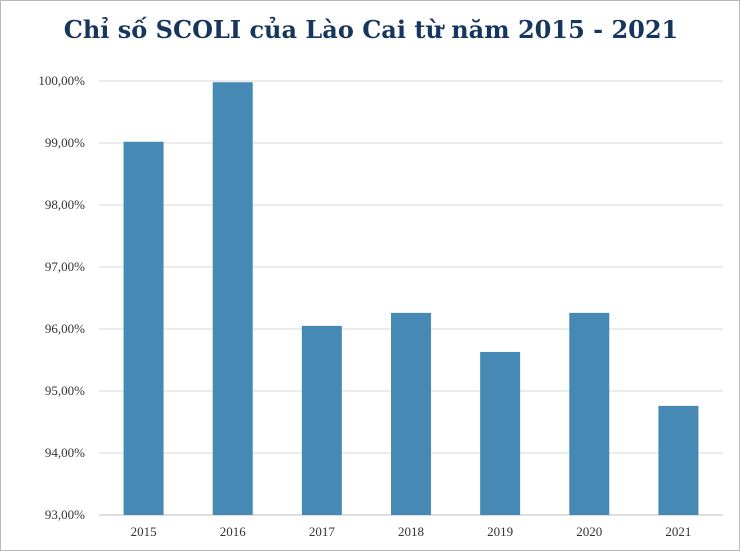 The height and width of the screenshot is (551, 740). What do you see at coordinates (65, 514) in the screenshot?
I see `y-tick-label: 93,00%` at bounding box center [65, 514].